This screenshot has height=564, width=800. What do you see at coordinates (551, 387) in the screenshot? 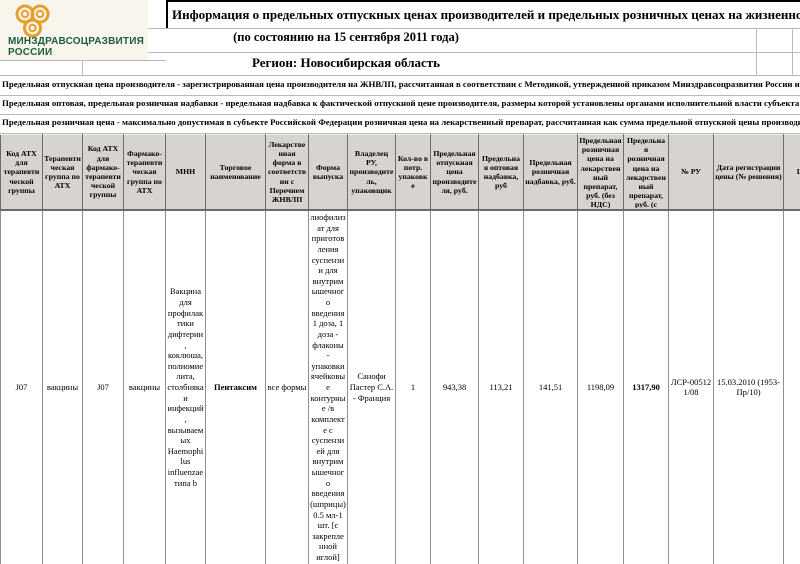
I see `cell-max-retail-markup: 141,51` at bounding box center [551, 387].